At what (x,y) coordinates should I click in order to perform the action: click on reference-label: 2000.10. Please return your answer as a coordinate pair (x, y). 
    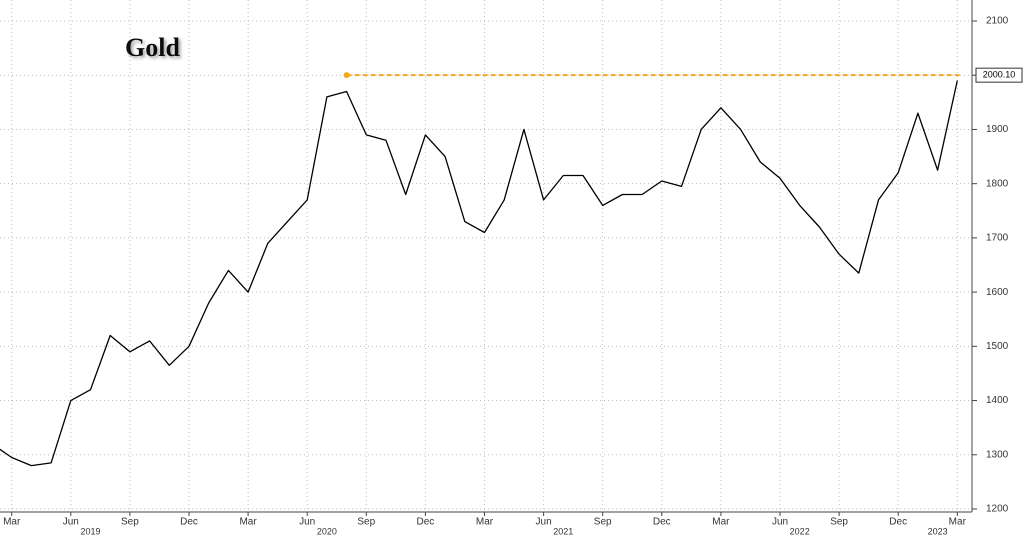
    Looking at the image, I should click on (999, 75).